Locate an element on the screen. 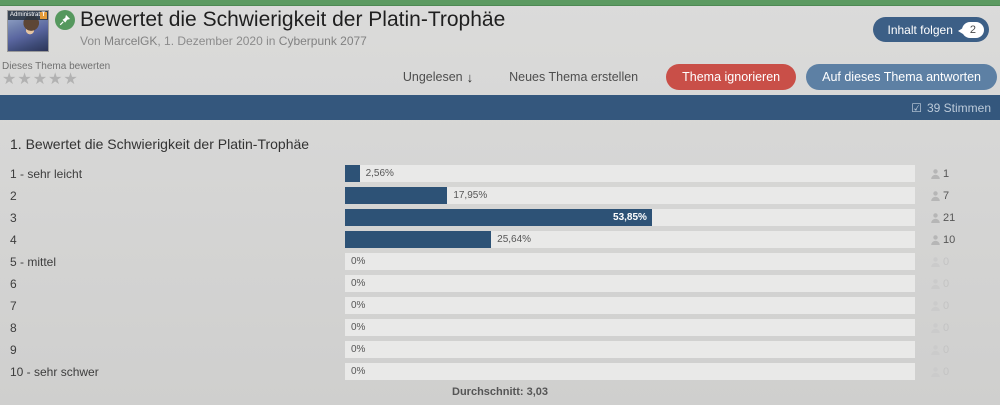  ignore-topic-button: Thema ignorieren is located at coordinates (731, 77).